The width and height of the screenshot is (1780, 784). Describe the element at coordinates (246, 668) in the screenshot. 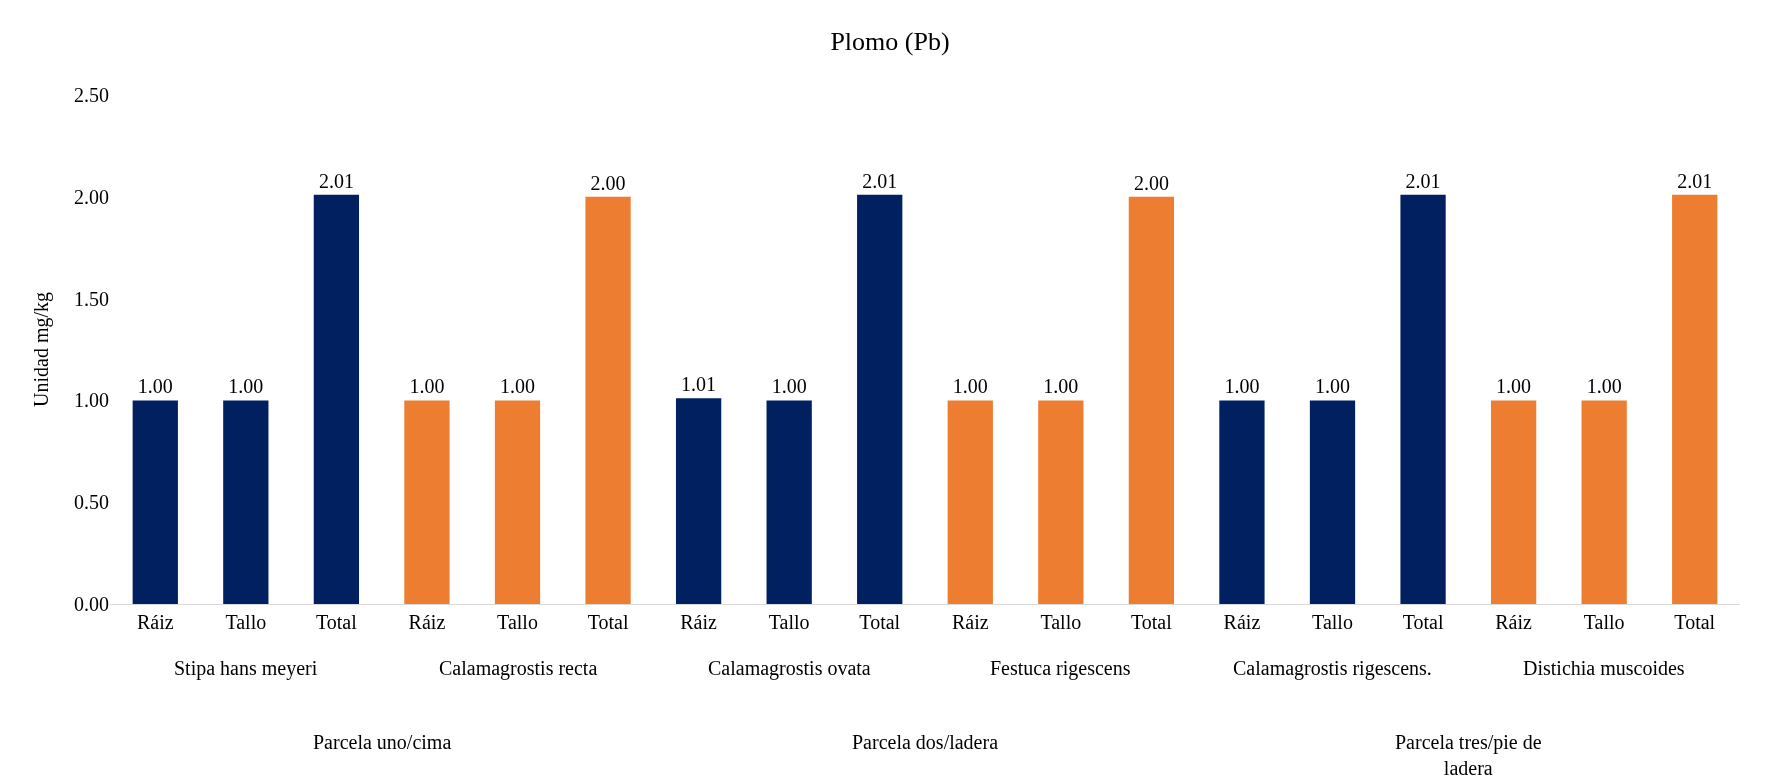

I see `text: Stipa hans meyeri` at that location.